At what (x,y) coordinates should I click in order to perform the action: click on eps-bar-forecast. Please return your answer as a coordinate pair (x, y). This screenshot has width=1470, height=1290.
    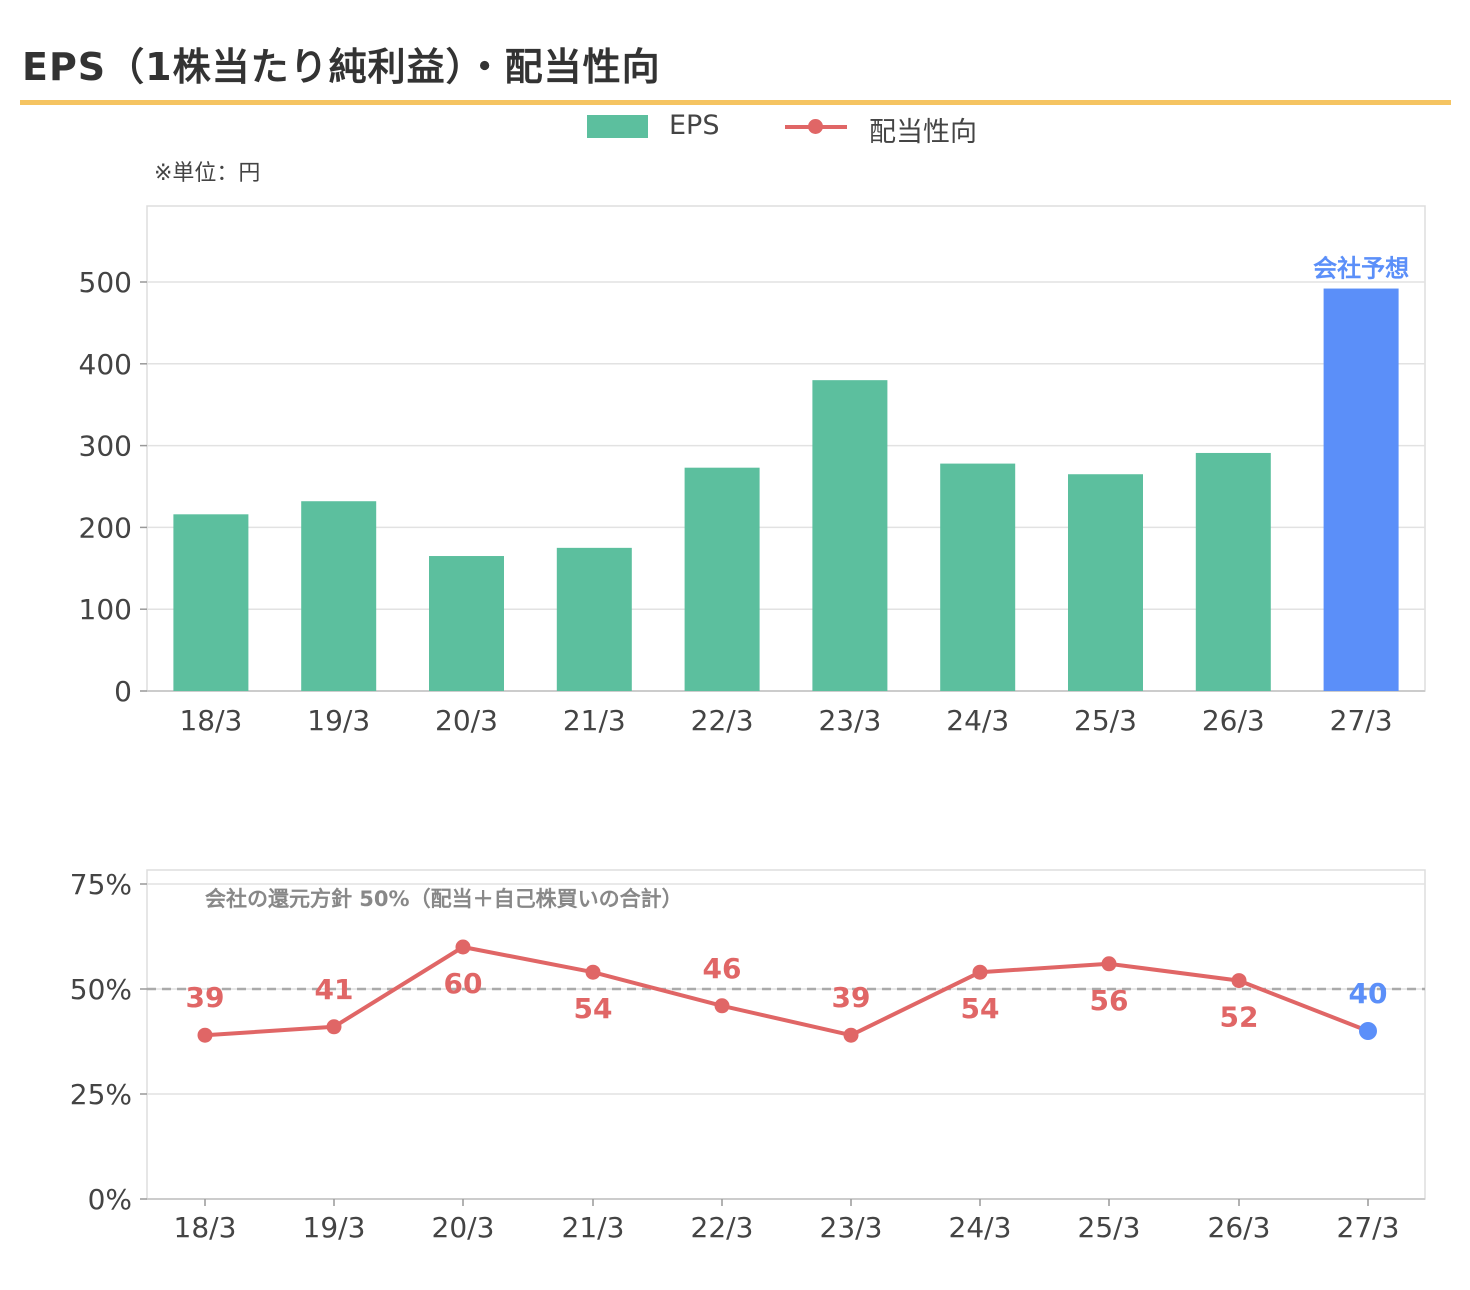
    Looking at the image, I should click on (1361, 489).